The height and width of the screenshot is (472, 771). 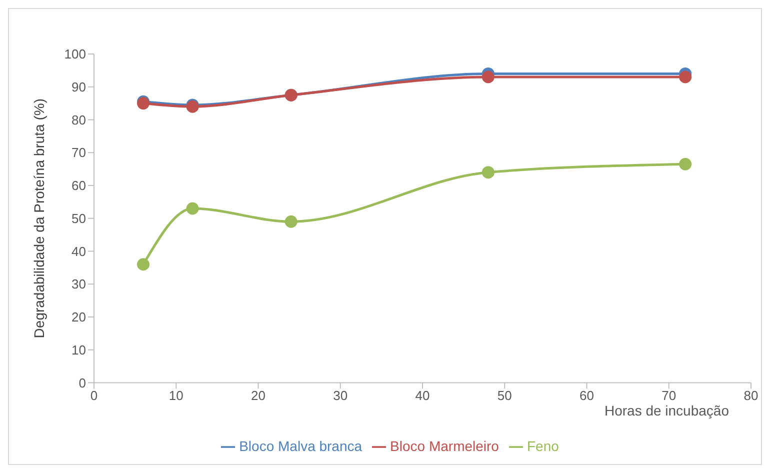 I want to click on x-tick-label: 0, so click(x=94, y=395).